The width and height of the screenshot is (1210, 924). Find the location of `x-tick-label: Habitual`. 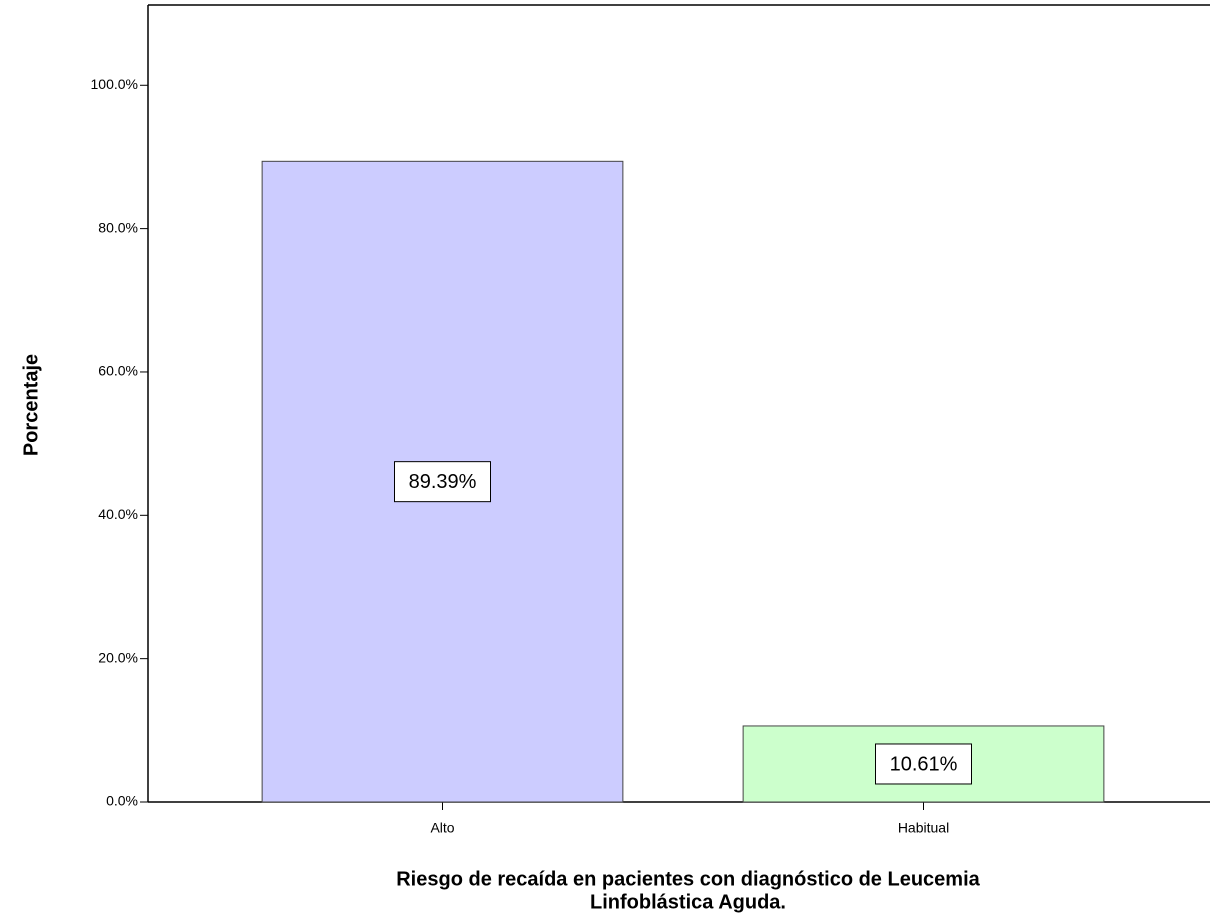

x-tick-label: Habitual is located at coordinates (923, 828).